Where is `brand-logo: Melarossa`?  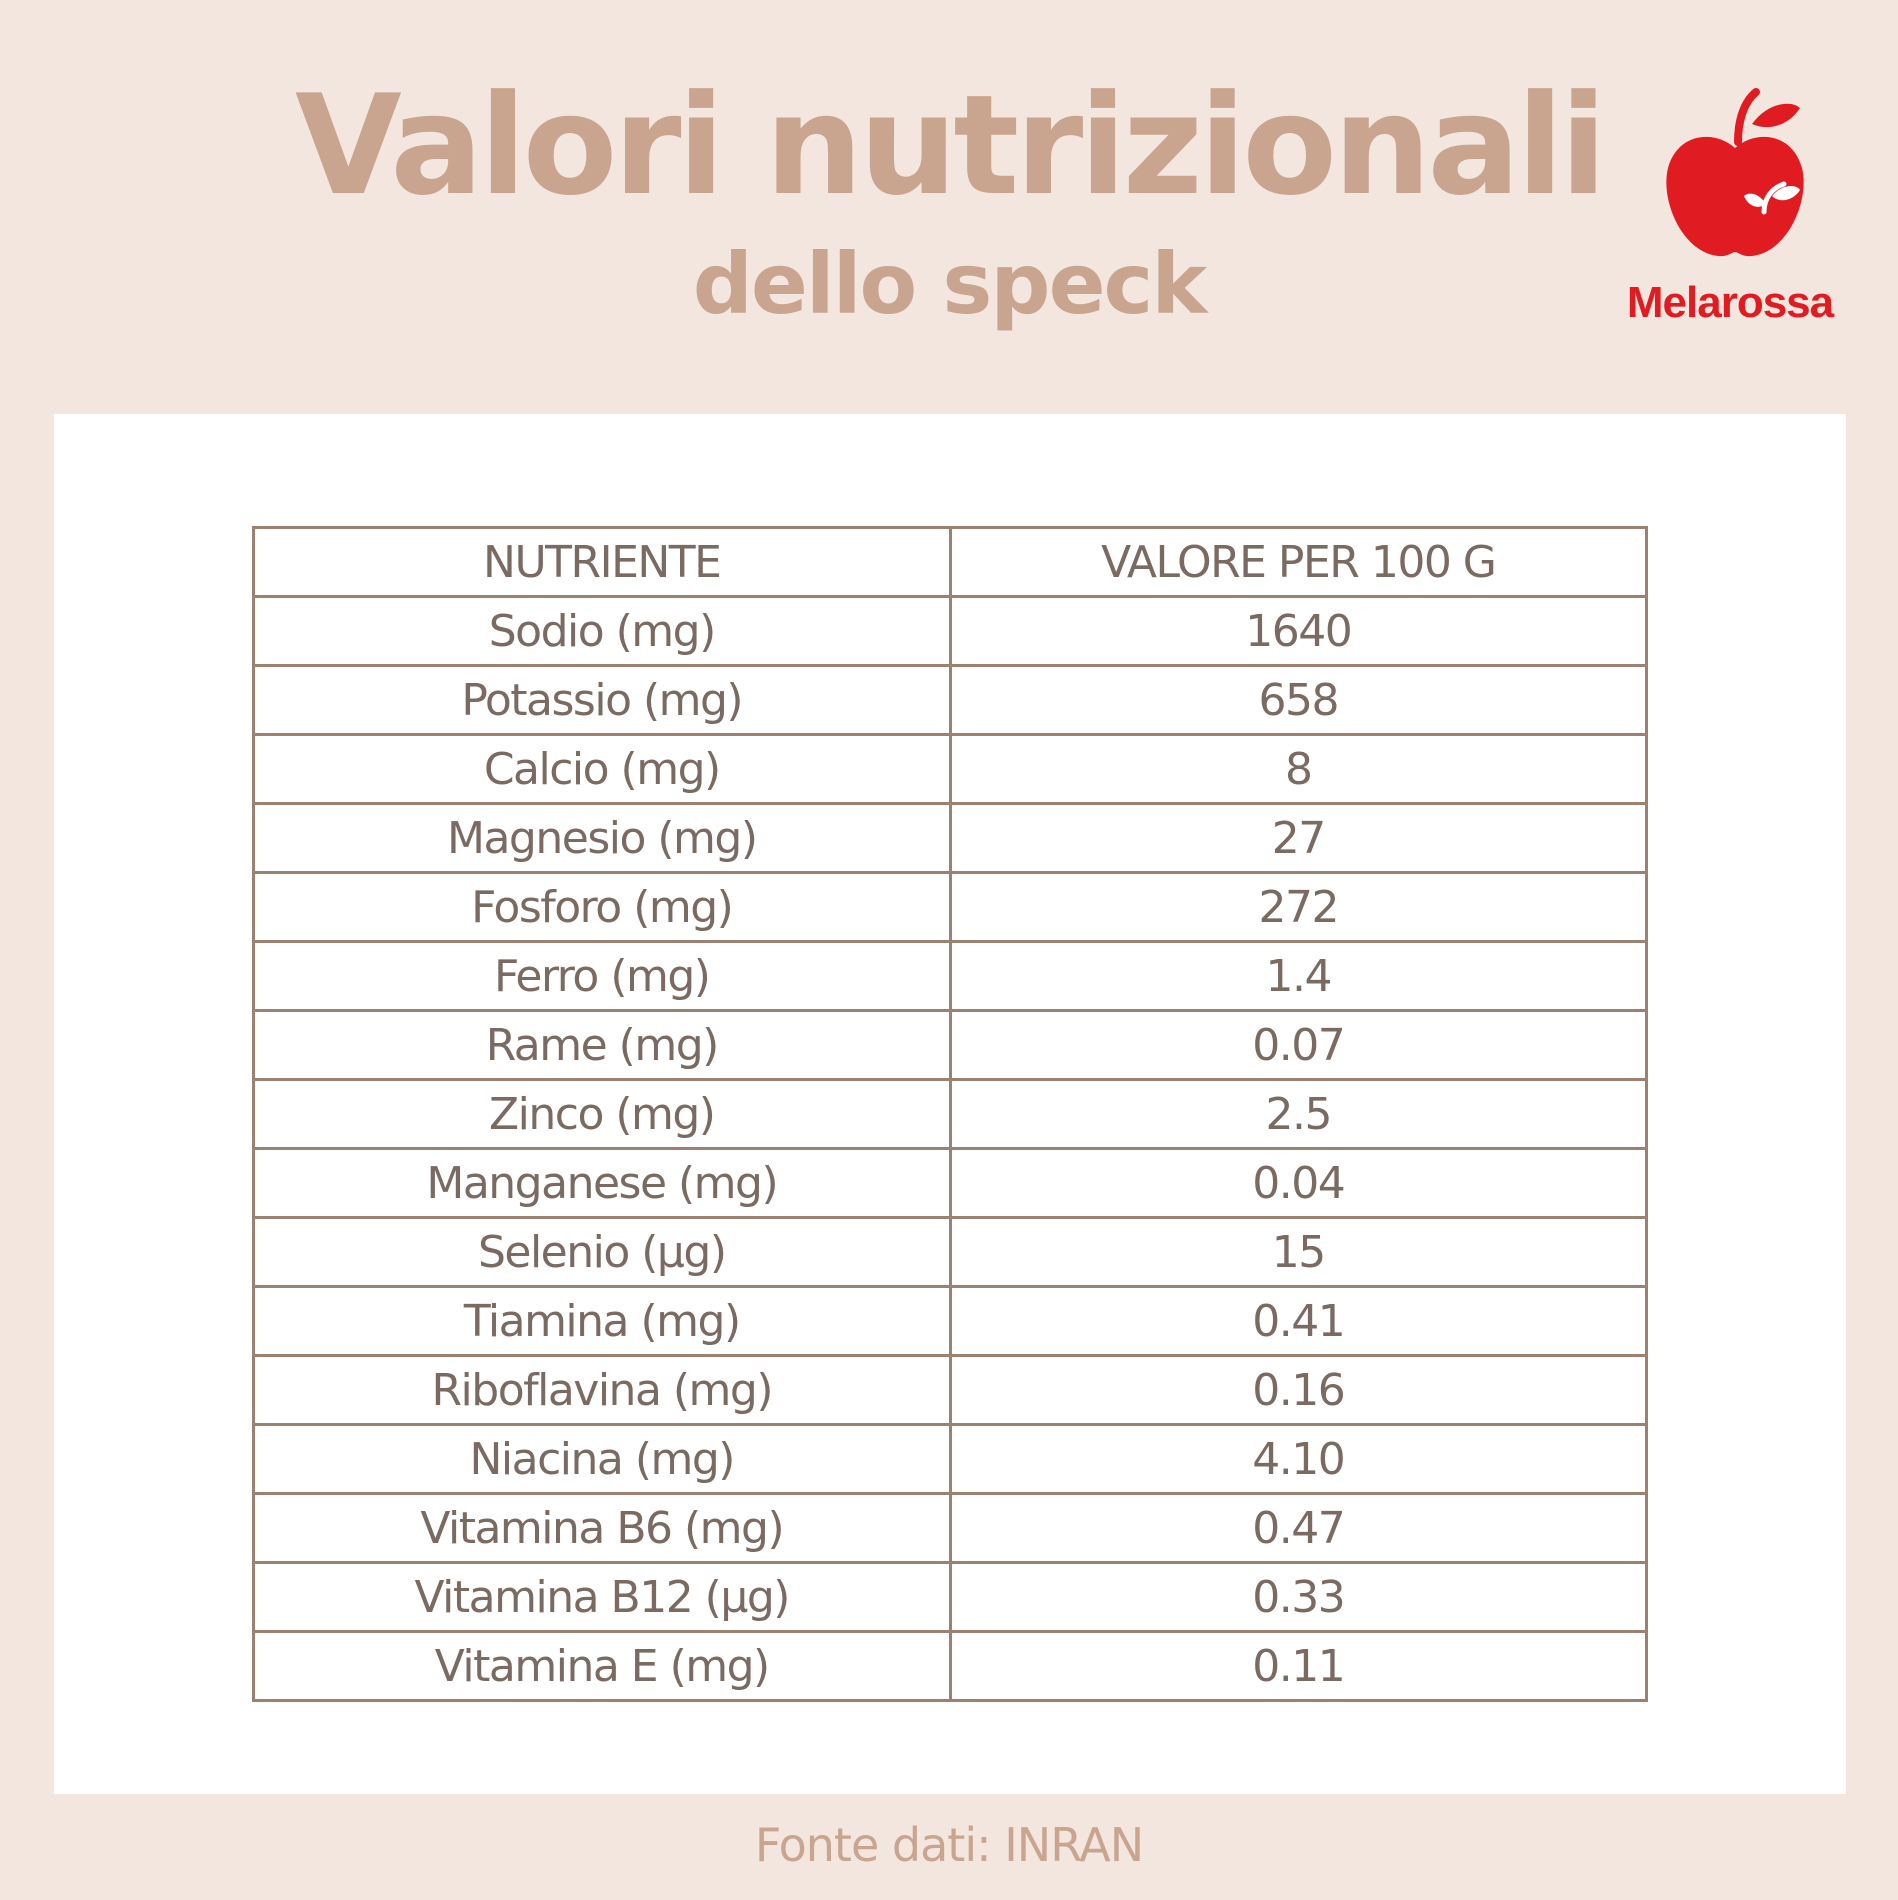
brand-logo: Melarossa is located at coordinates (1730, 210).